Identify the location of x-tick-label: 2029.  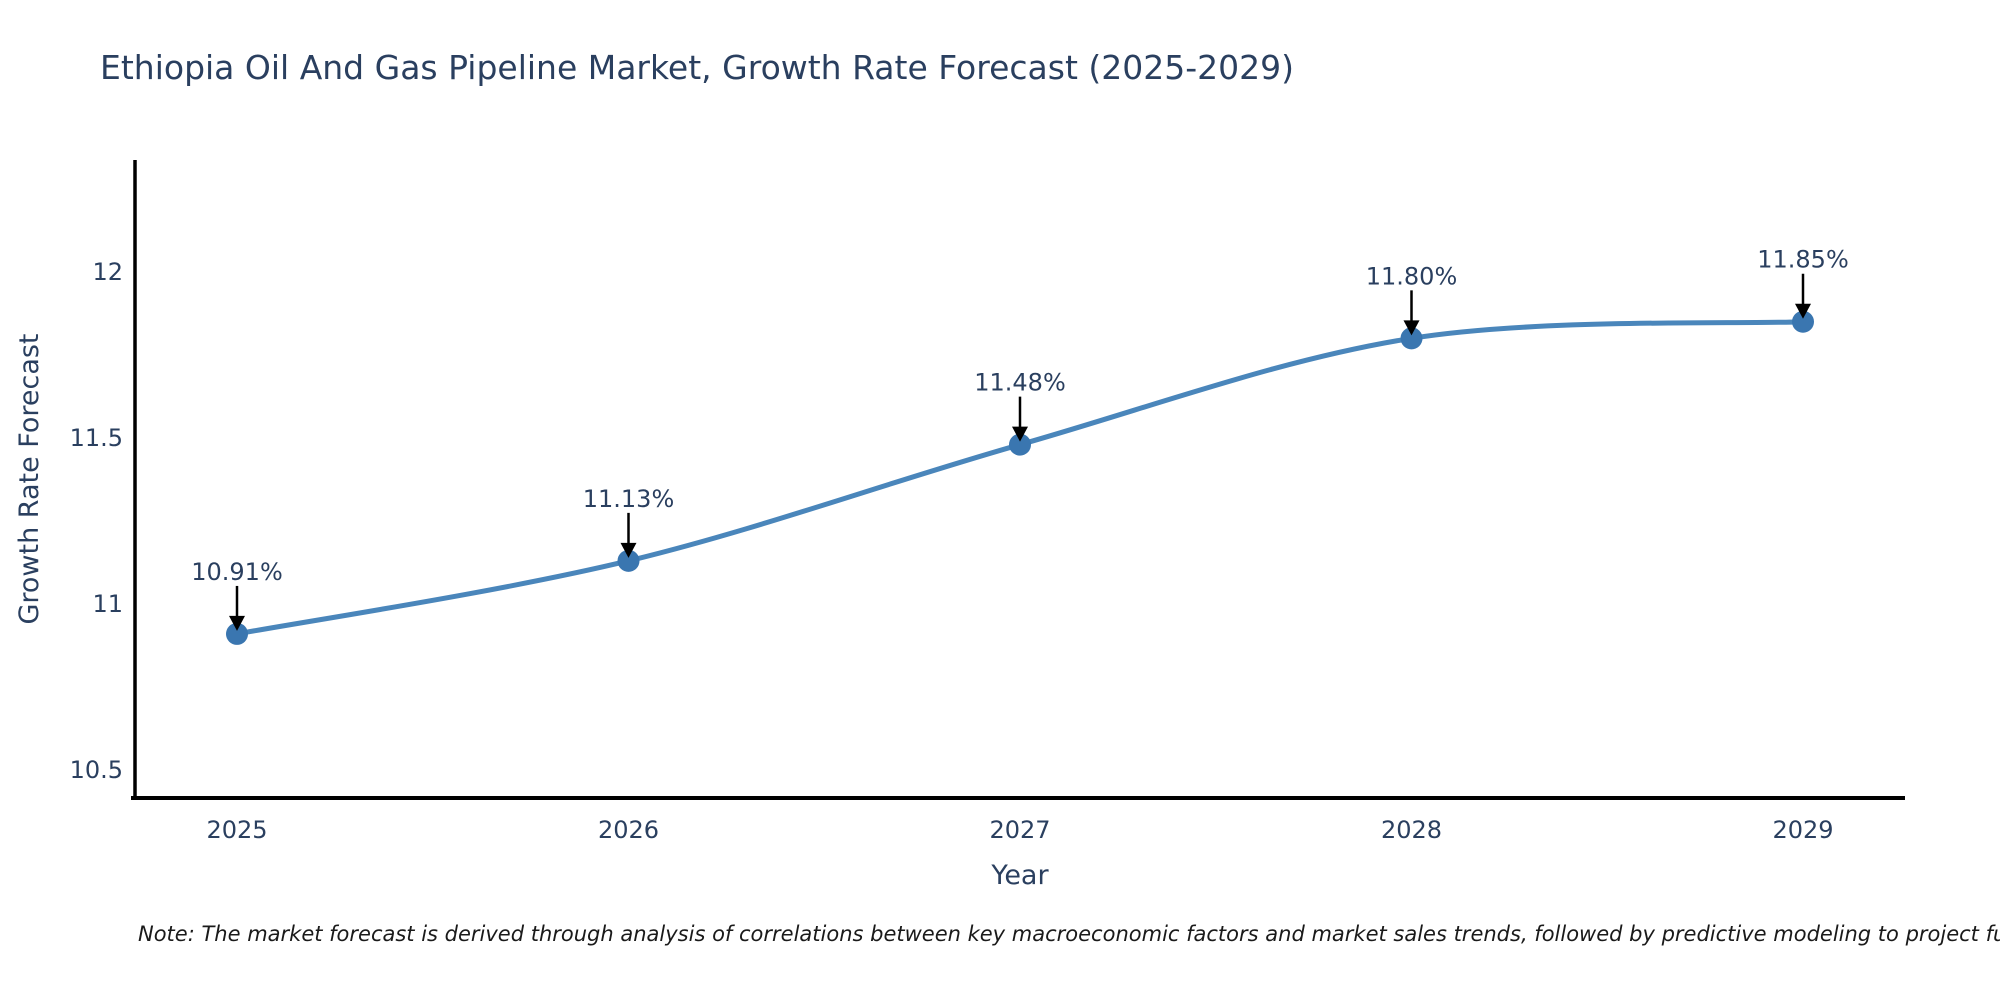
(1802, 830).